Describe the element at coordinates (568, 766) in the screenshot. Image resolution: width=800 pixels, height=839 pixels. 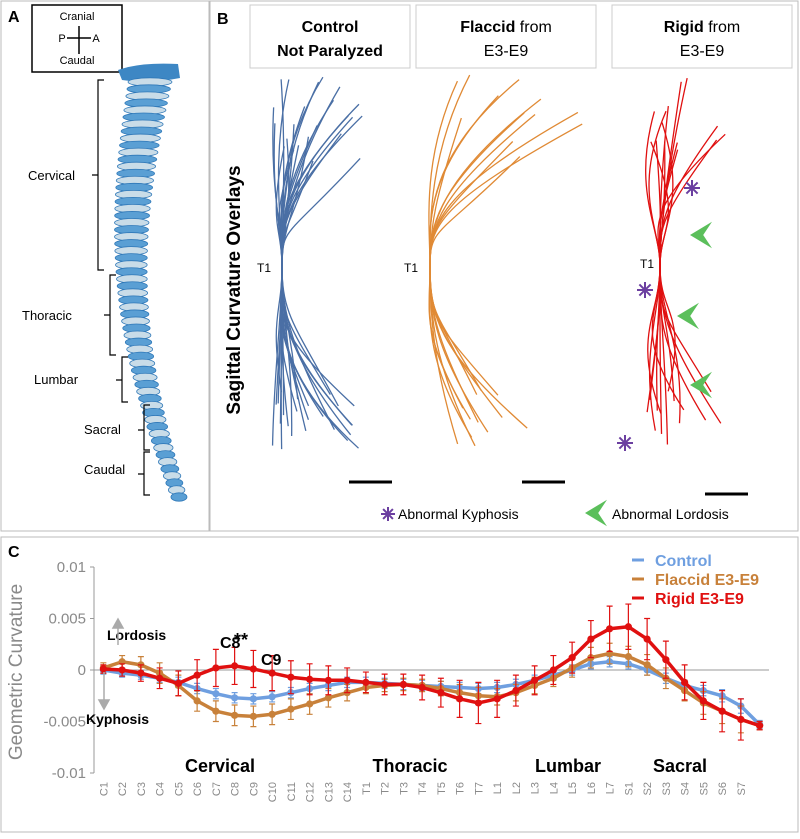
I see `region-label: Lumbar` at that location.